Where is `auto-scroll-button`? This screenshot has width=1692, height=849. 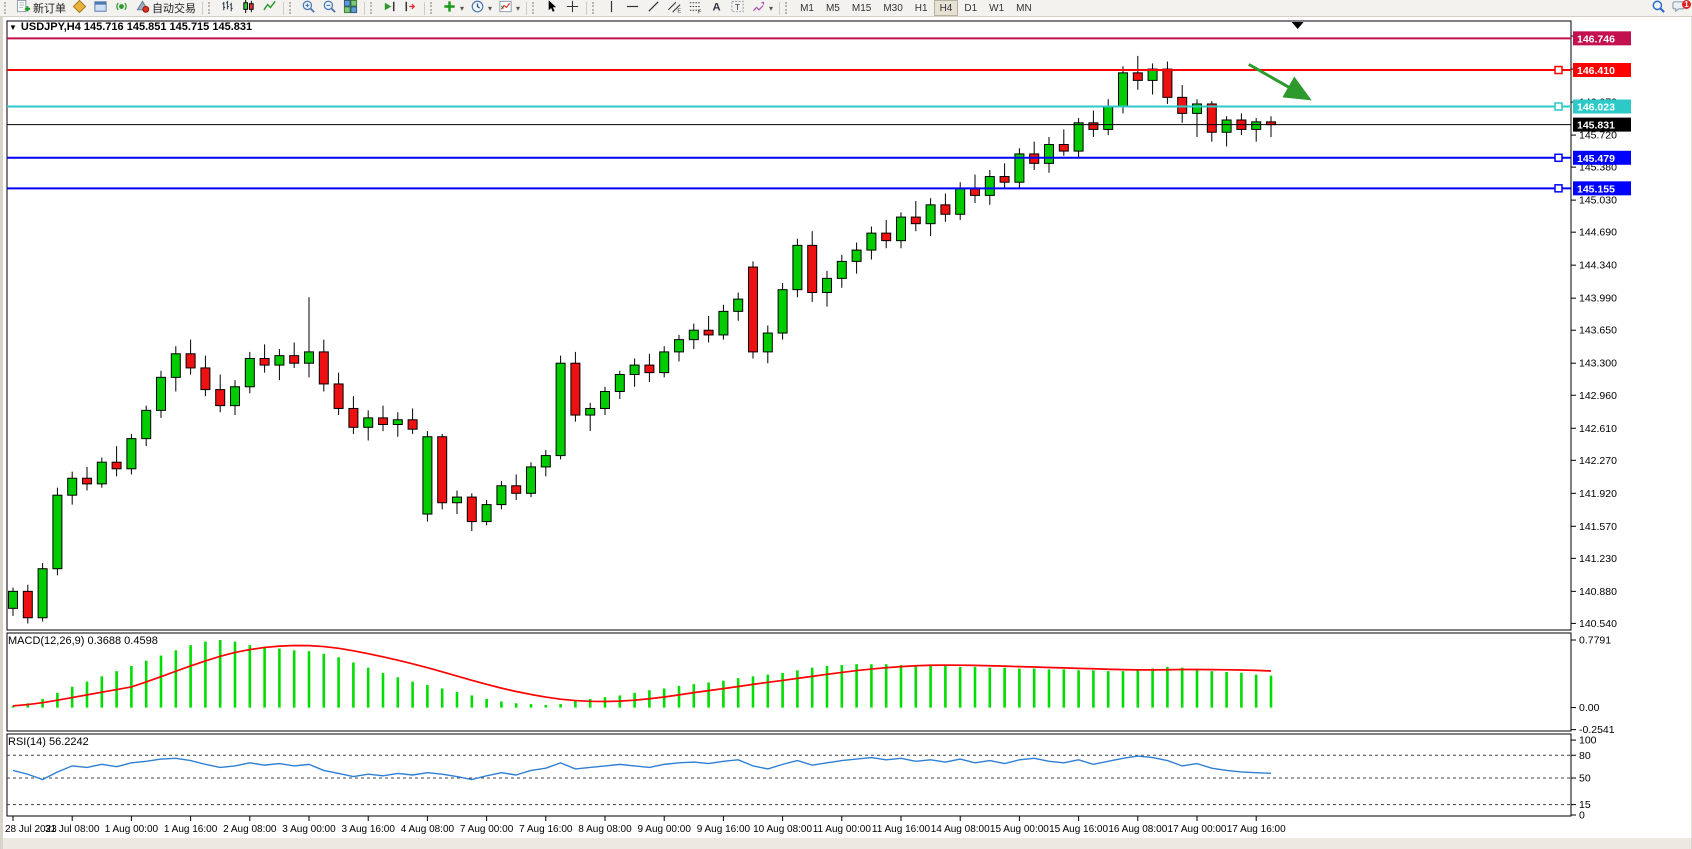
auto-scroll-button is located at coordinates (389, 8).